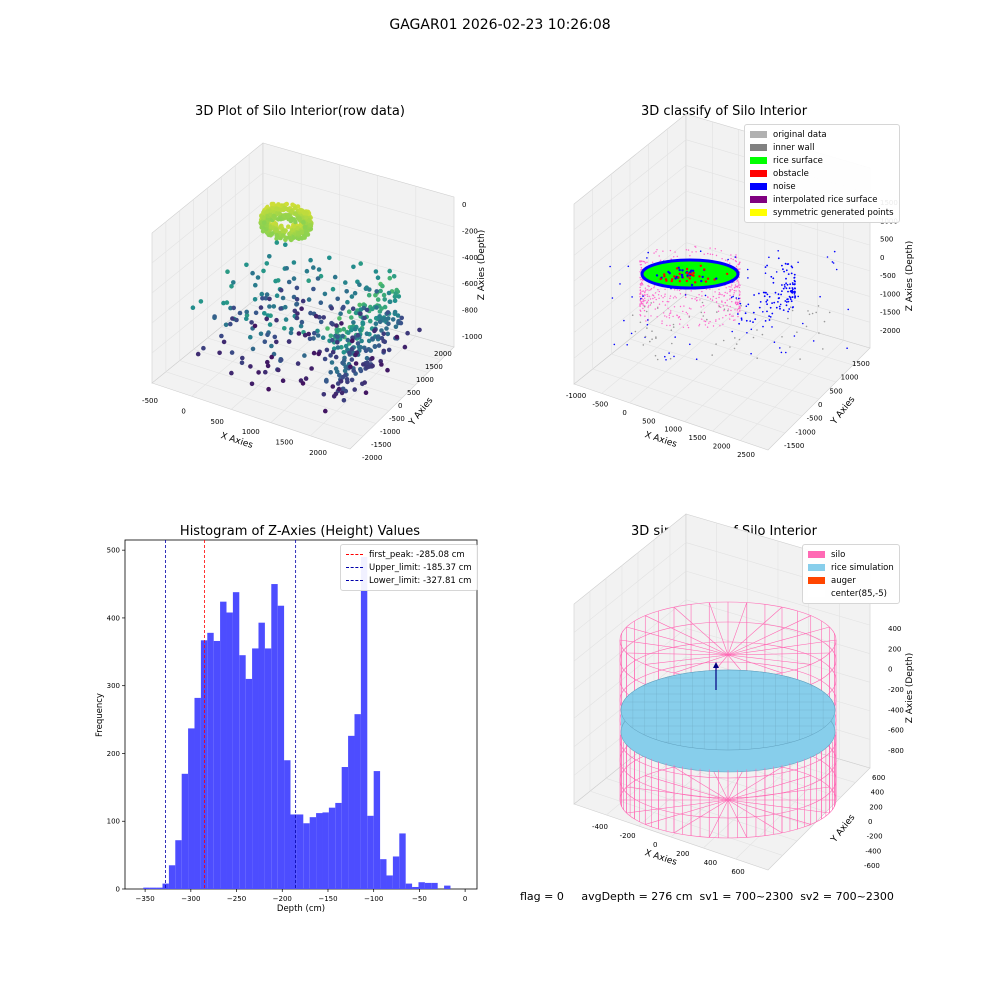  What do you see at coordinates (835, 391) in the screenshot?
I see `chart2-y-tick-label: 500` at bounding box center [835, 391].